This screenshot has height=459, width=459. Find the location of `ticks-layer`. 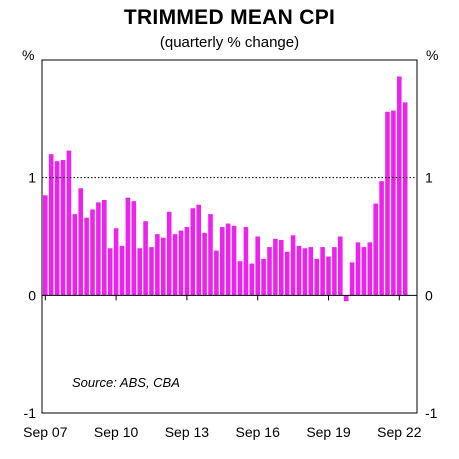

ticks-layer is located at coordinates (222, 298).